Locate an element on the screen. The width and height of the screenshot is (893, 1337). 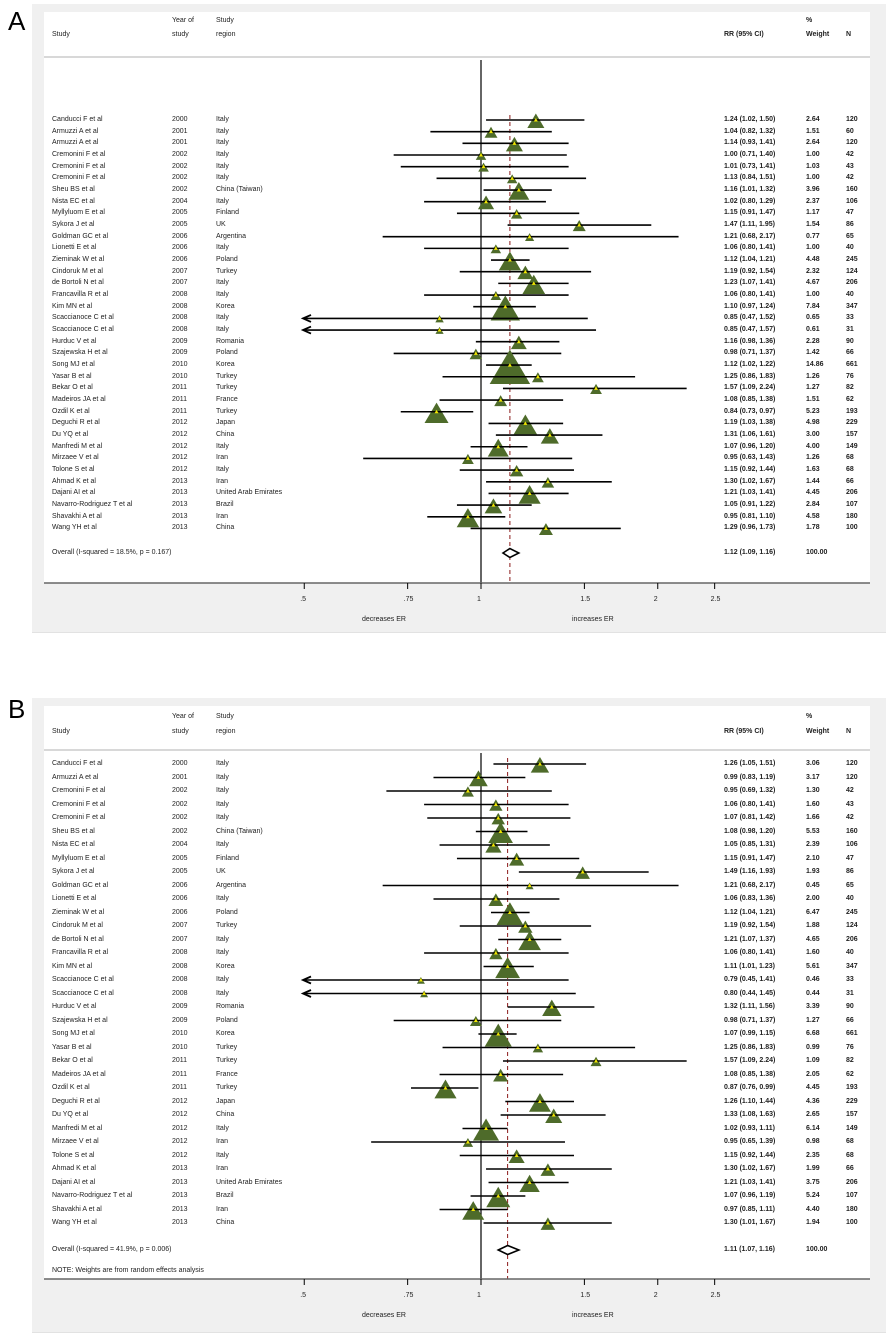
header-rr: RR (95% CI) is located at coordinates (744, 34).